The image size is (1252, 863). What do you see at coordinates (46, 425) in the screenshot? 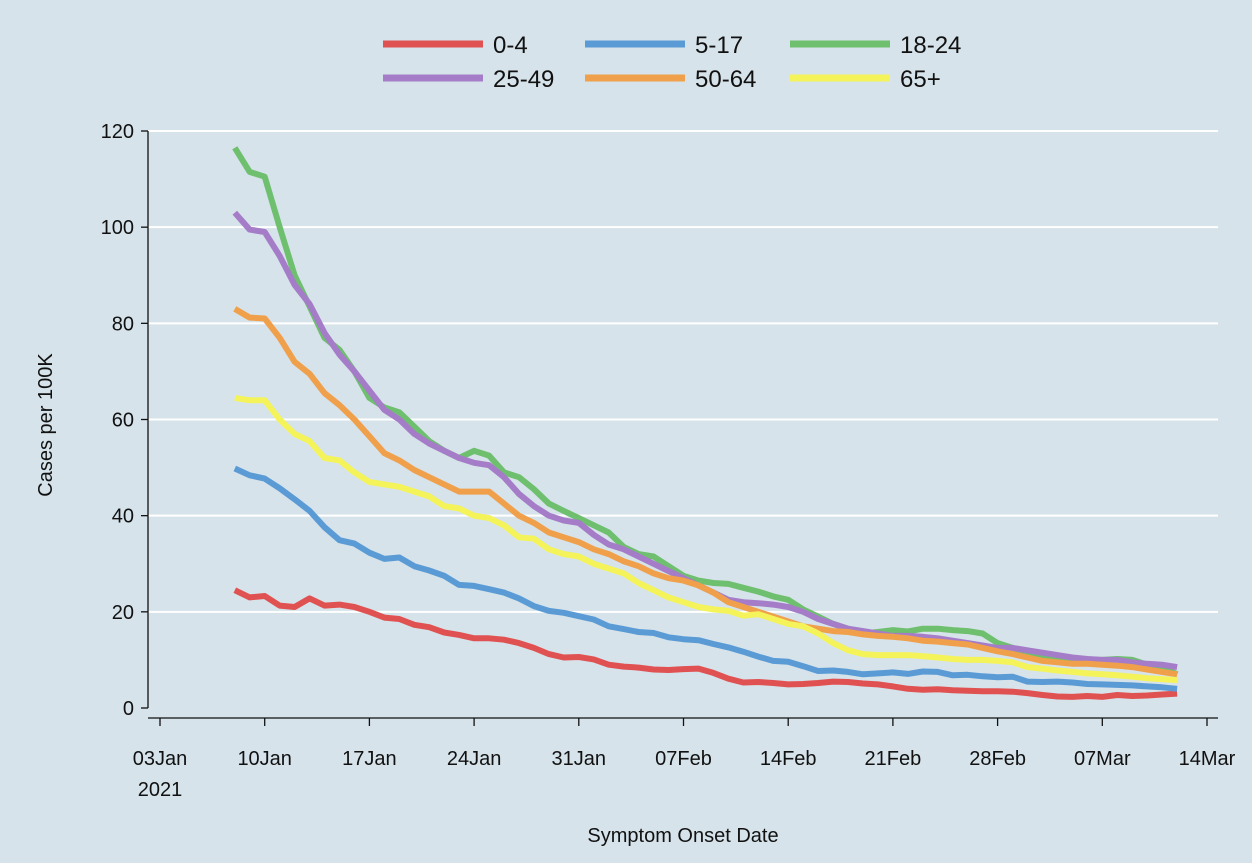
I see `y-axis-title: Cases per 100K` at bounding box center [46, 425].